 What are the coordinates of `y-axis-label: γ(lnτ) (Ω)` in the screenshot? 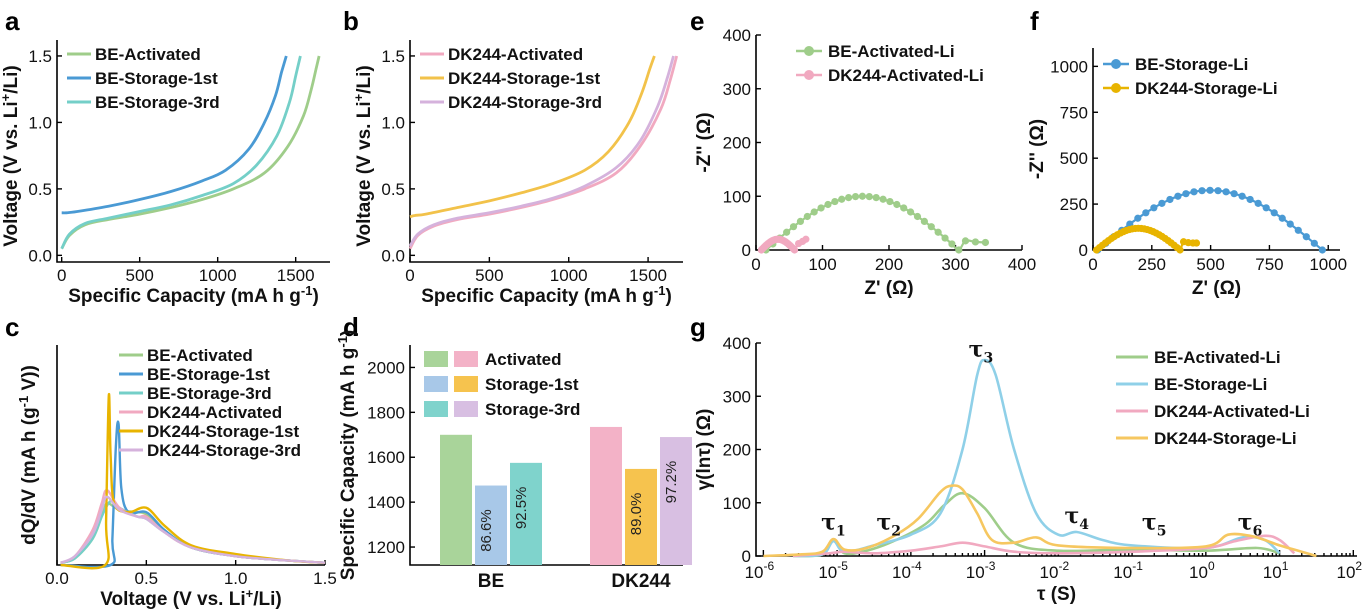 It's located at (704, 450).